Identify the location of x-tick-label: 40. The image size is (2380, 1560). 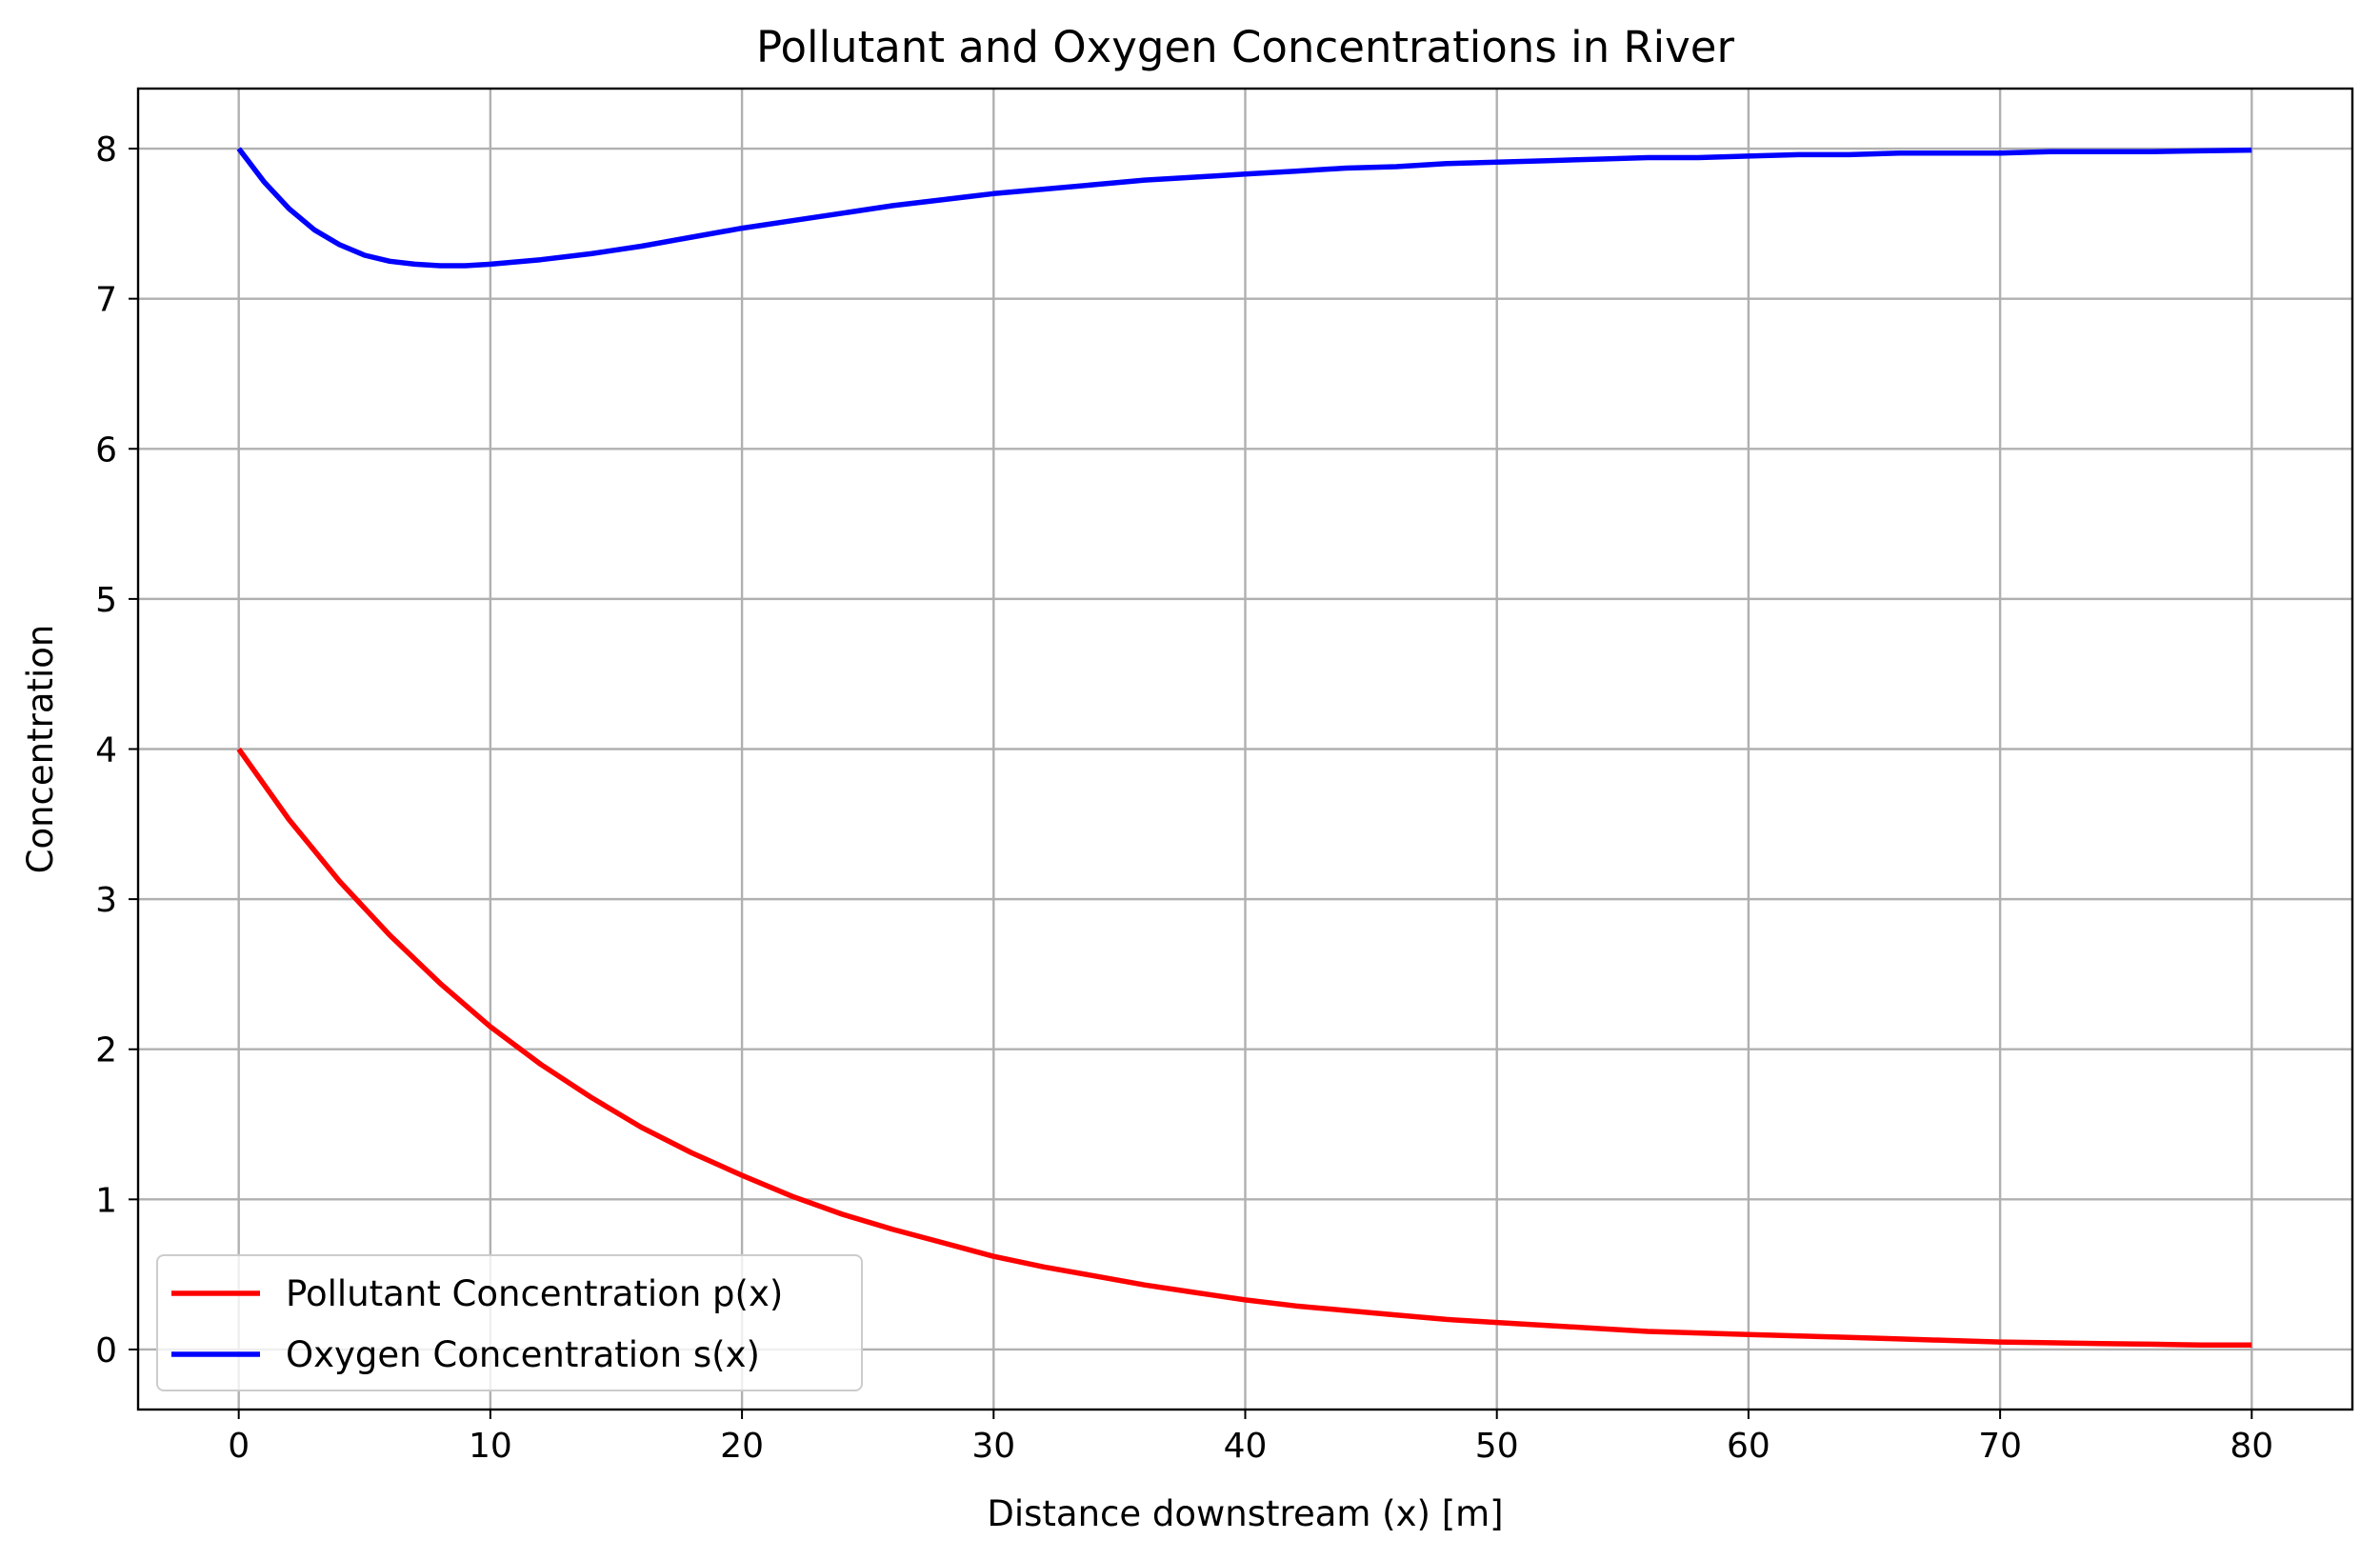
(1246, 1446).